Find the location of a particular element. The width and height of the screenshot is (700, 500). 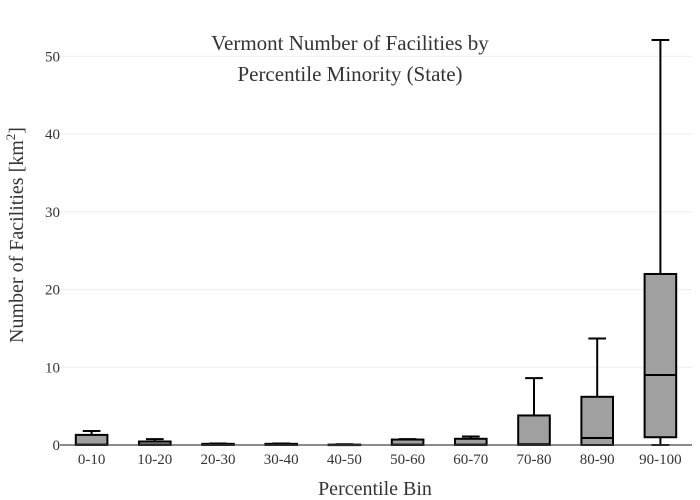

y-axis-title: Number of Facilities [km2] is located at coordinates (15, 235).